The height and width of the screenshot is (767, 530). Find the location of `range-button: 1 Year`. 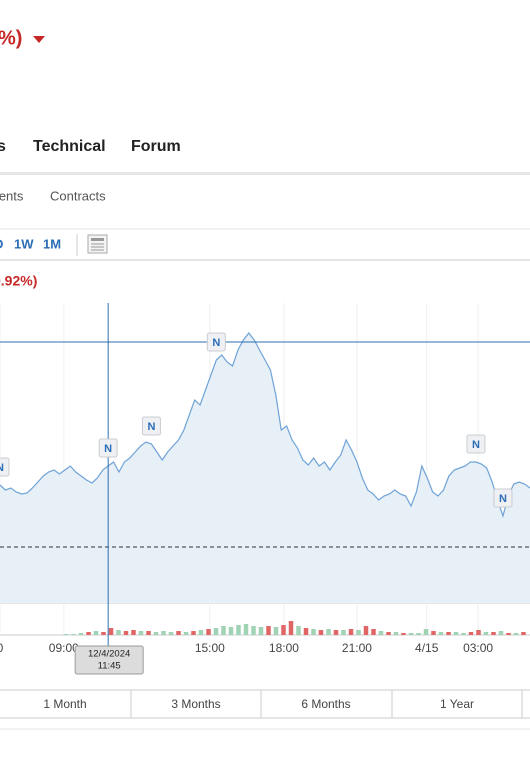

range-button: 1 Year is located at coordinates (457, 704).